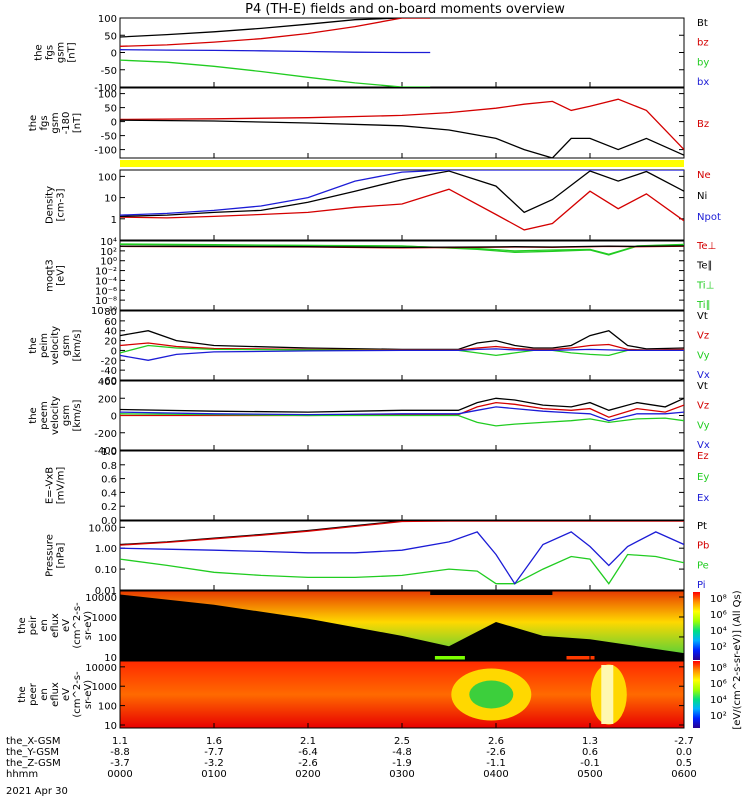 This screenshot has width=750, height=800. Describe the element at coordinates (33, 694) in the screenshot. I see `y-axis-label: peer` at that location.